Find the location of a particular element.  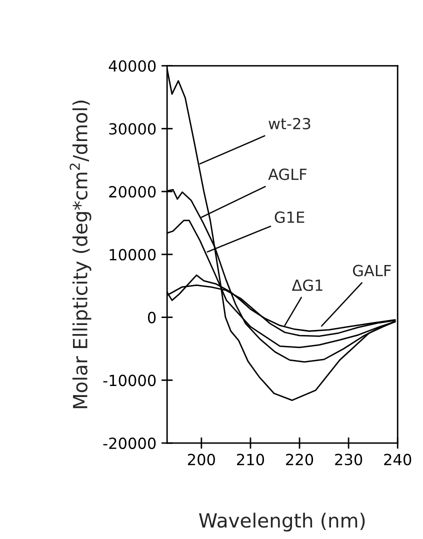

y-tick-label: 30000 is located at coordinates (132, 129).